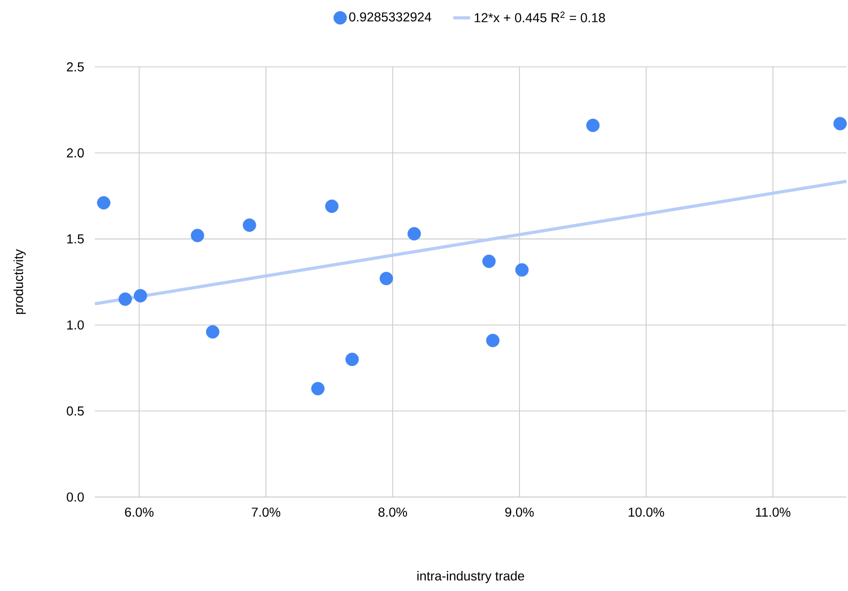 The image size is (848, 591). What do you see at coordinates (20, 281) in the screenshot?
I see `y-axis-title: productivity` at bounding box center [20, 281].